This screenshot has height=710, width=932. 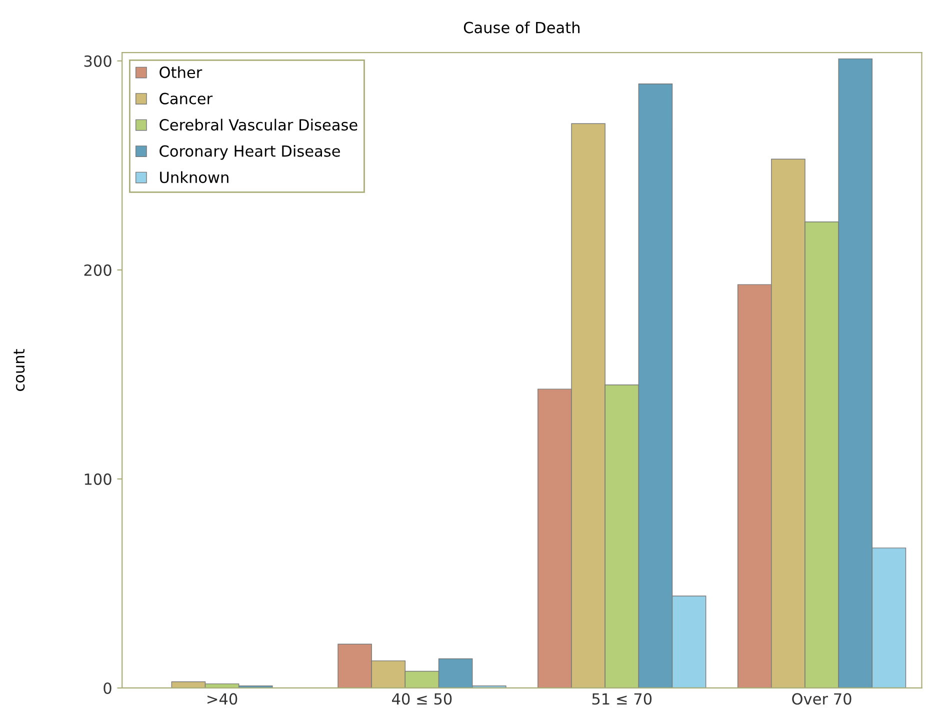 I want to click on y-tick-label: 100, so click(x=98, y=479).